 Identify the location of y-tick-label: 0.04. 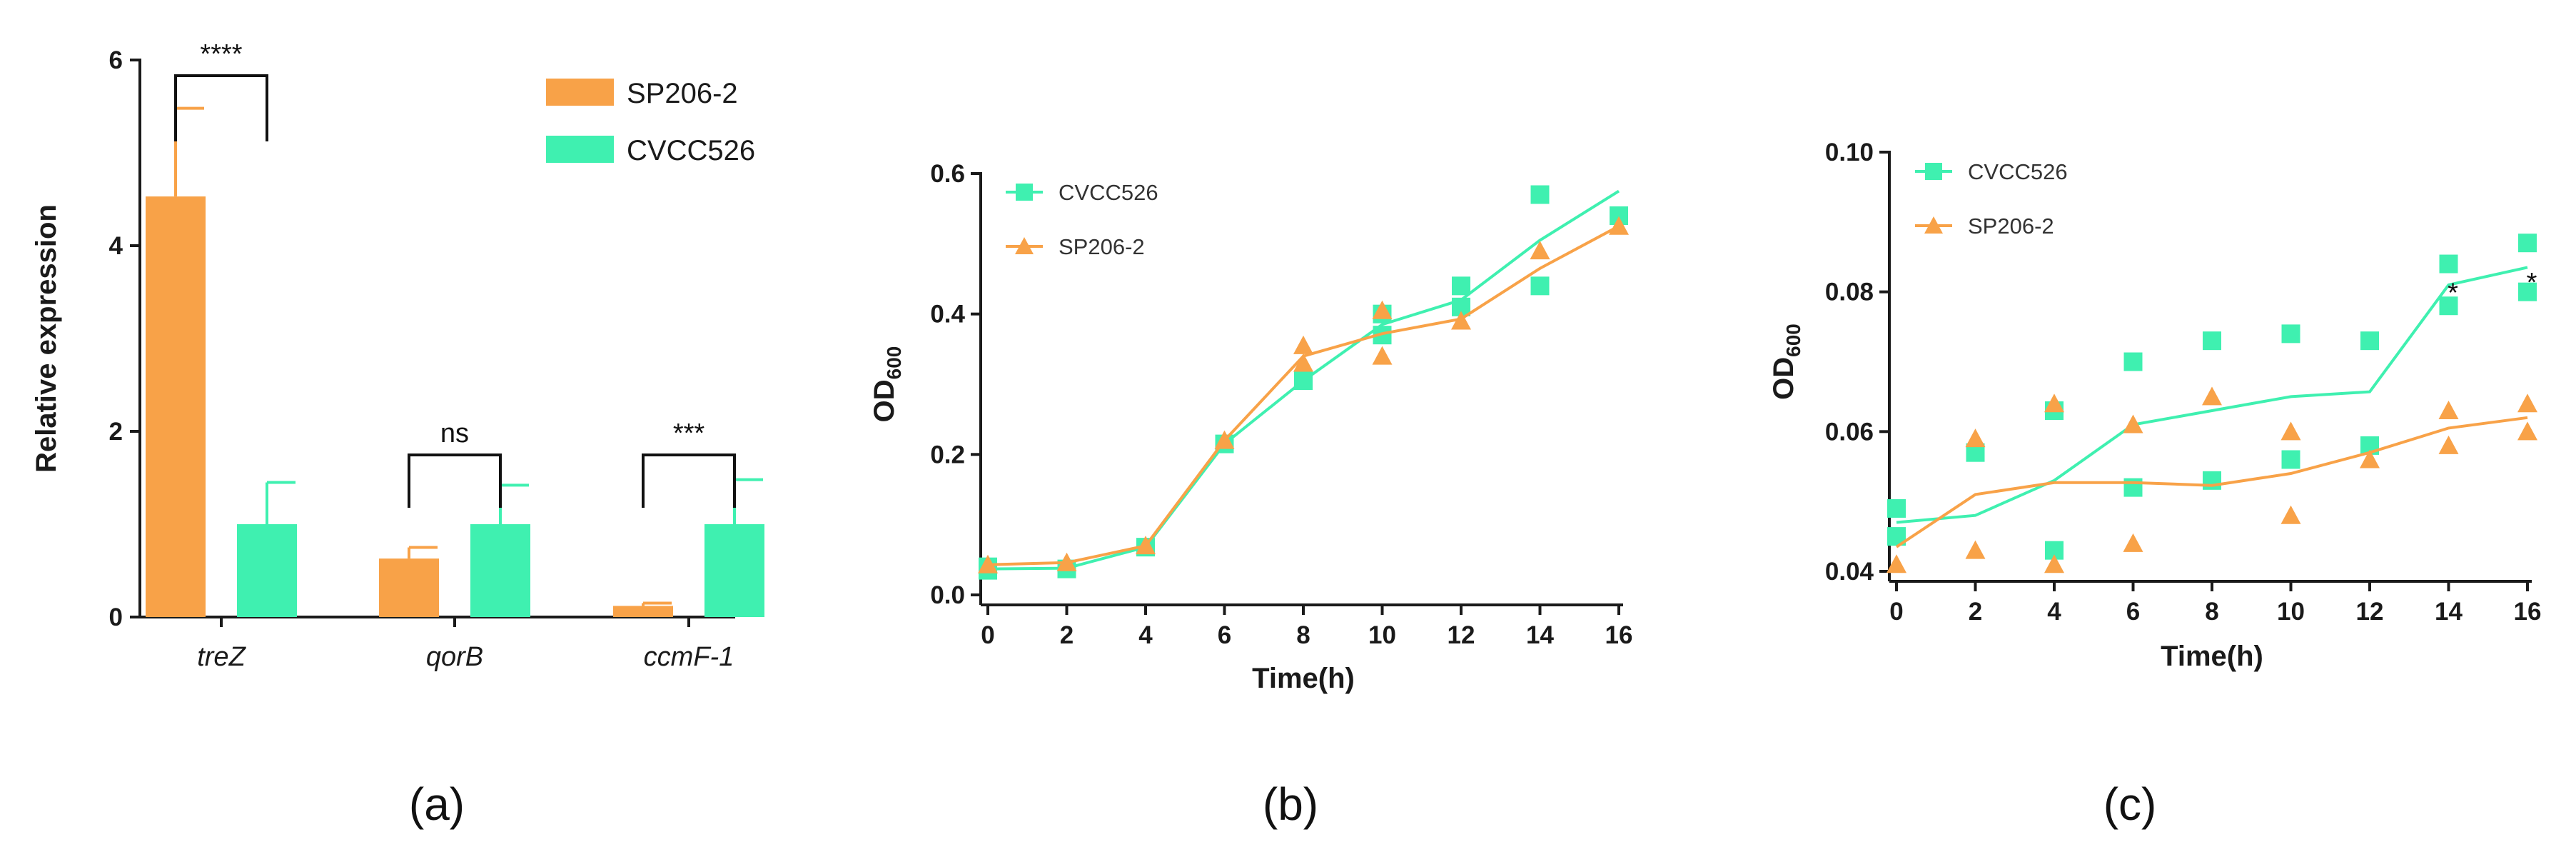
(1849, 572).